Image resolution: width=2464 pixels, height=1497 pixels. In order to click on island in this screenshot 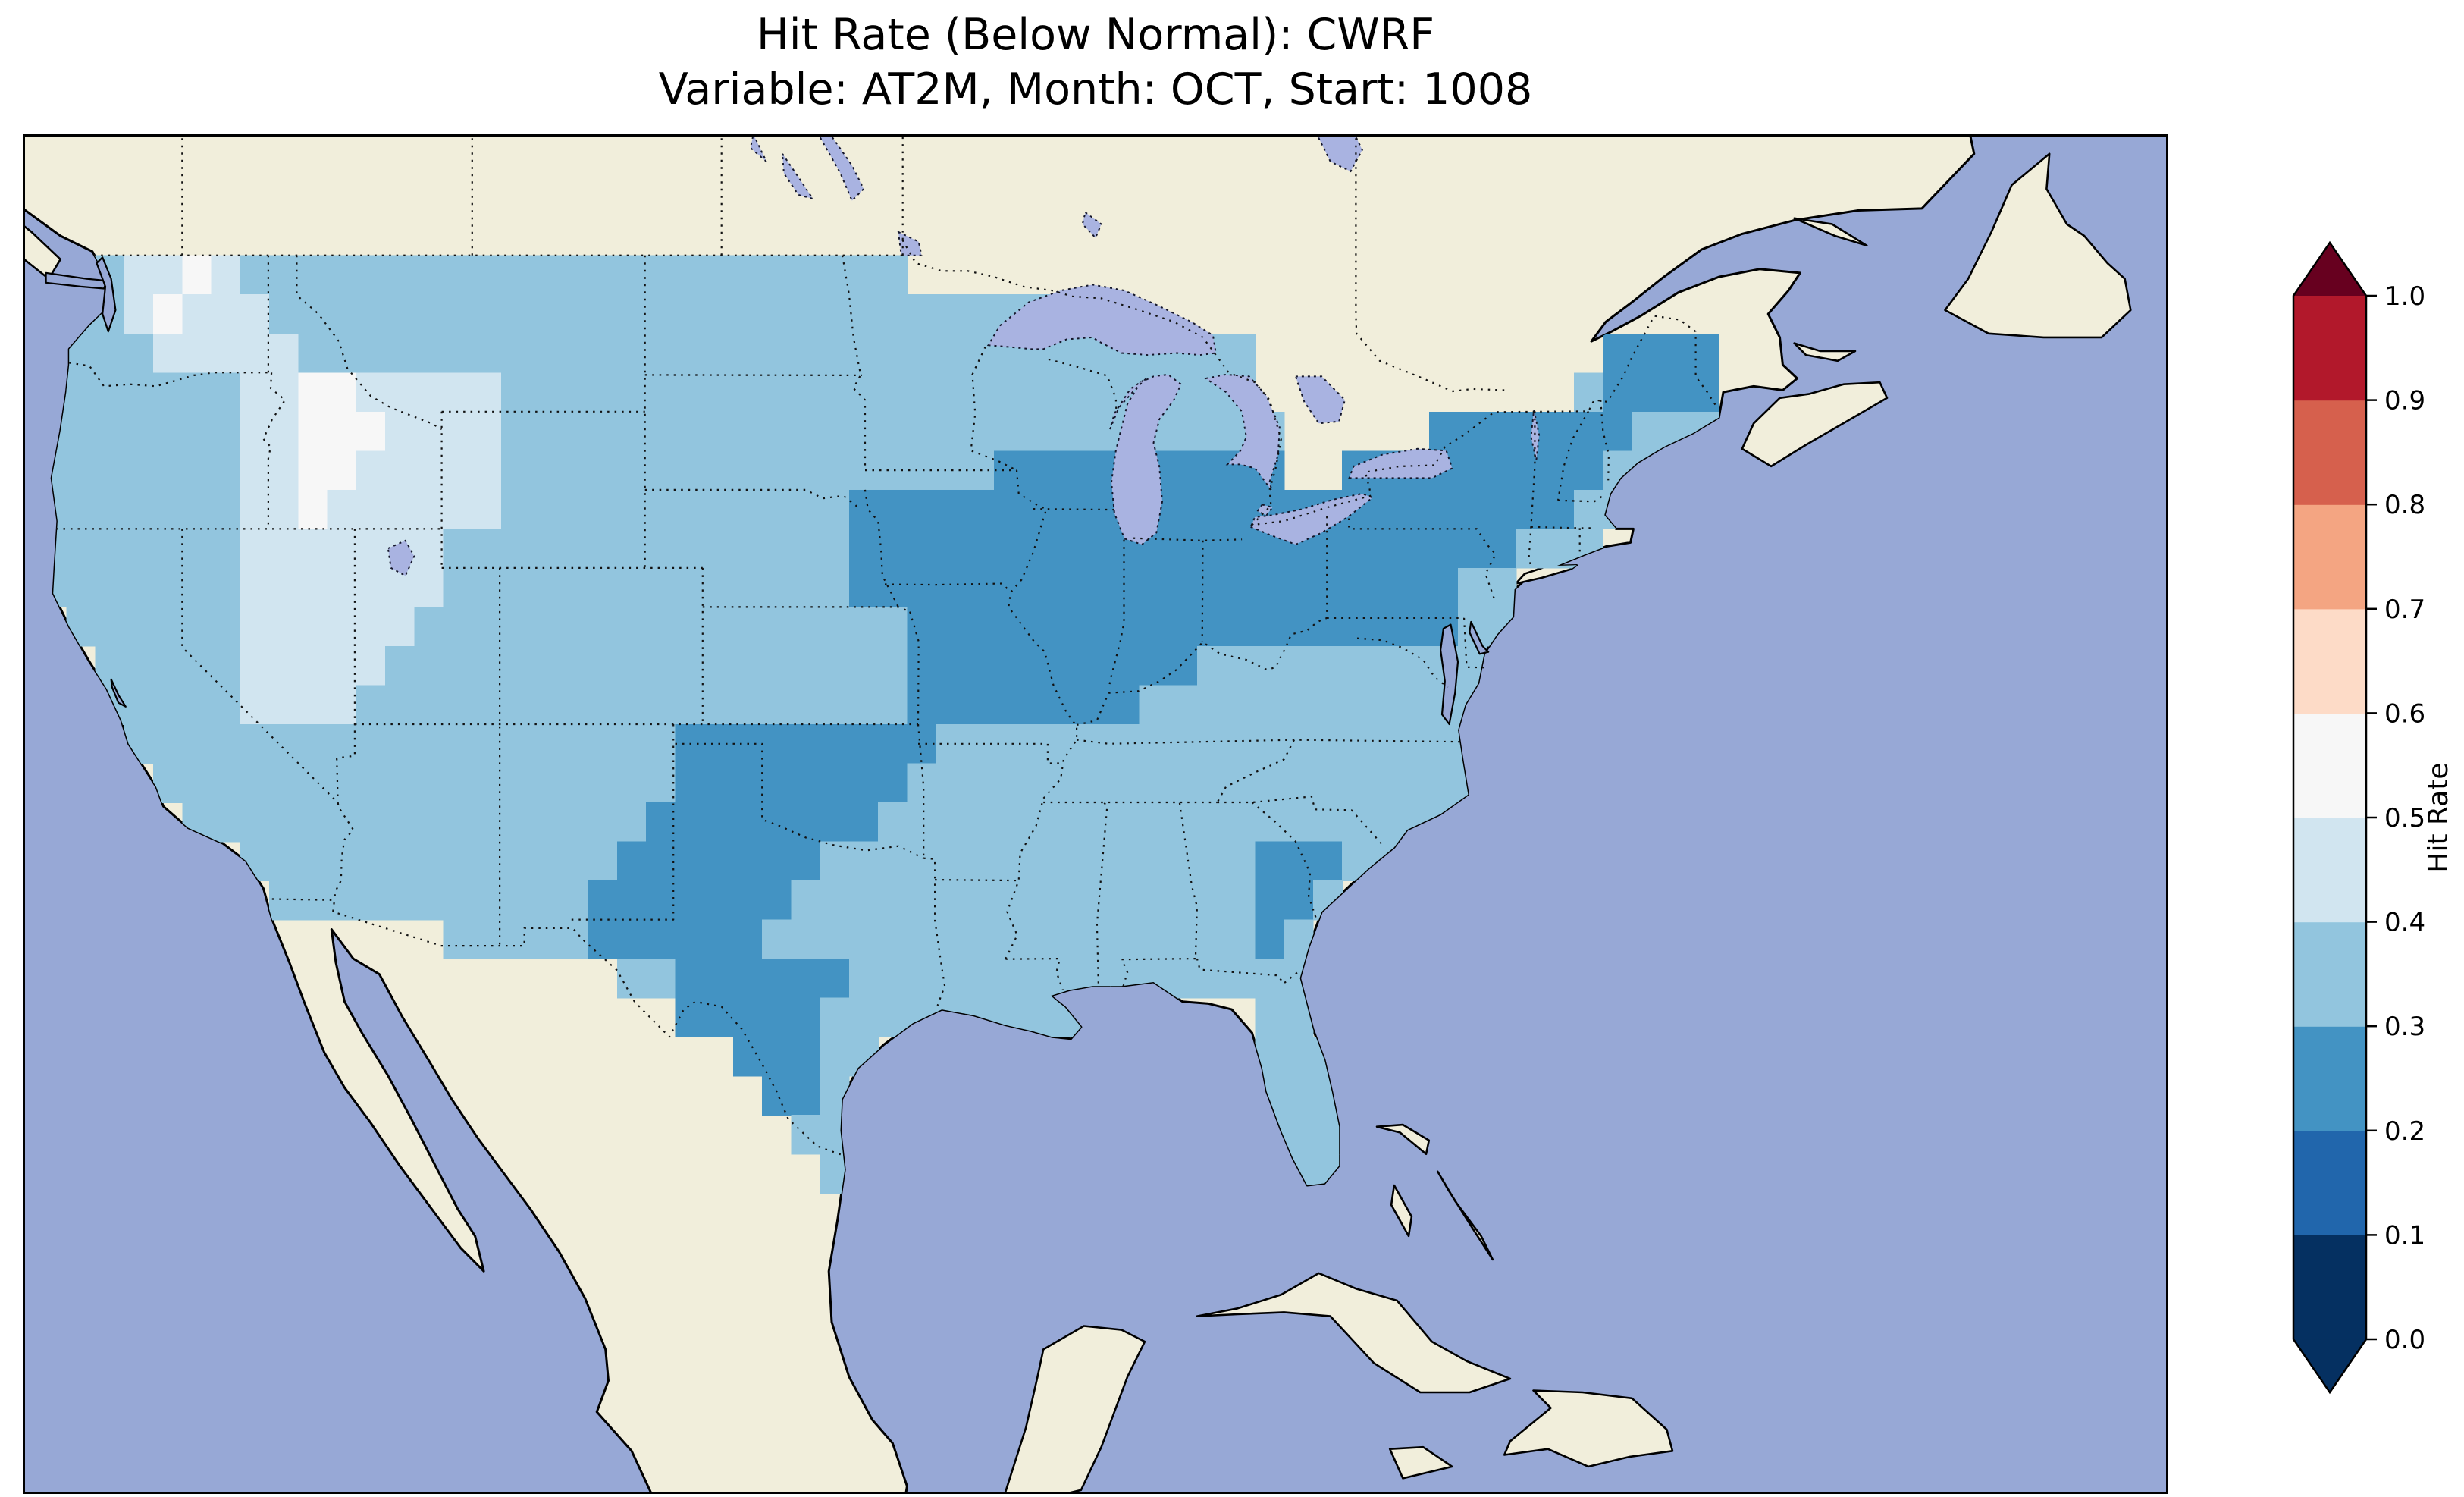, I will do `click(1466, 1215)`.